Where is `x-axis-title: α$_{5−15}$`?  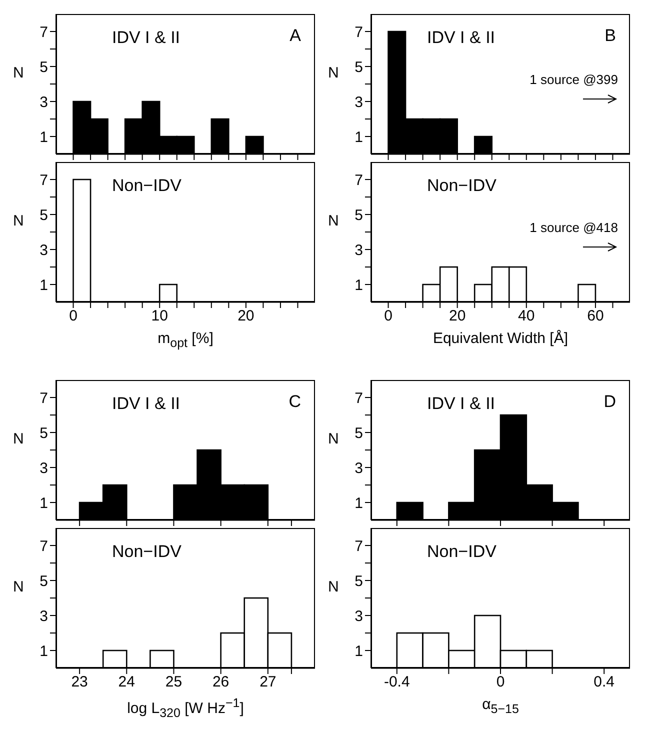
x-axis-title: α$_{5−15}$ is located at coordinates (500, 707).